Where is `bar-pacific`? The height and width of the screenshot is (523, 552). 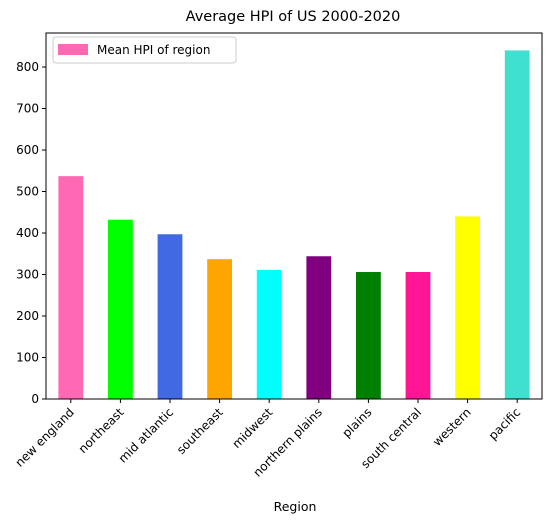 bar-pacific is located at coordinates (517, 225).